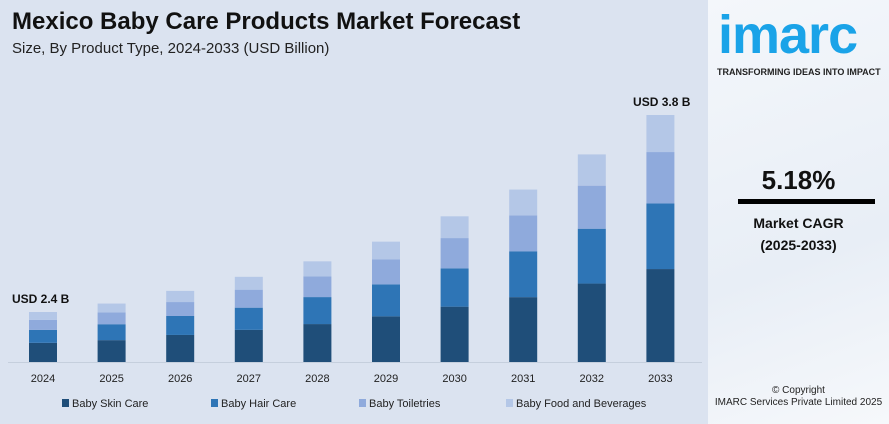 This screenshot has width=889, height=424. I want to click on total-label: USD 2.4 B, so click(41, 299).